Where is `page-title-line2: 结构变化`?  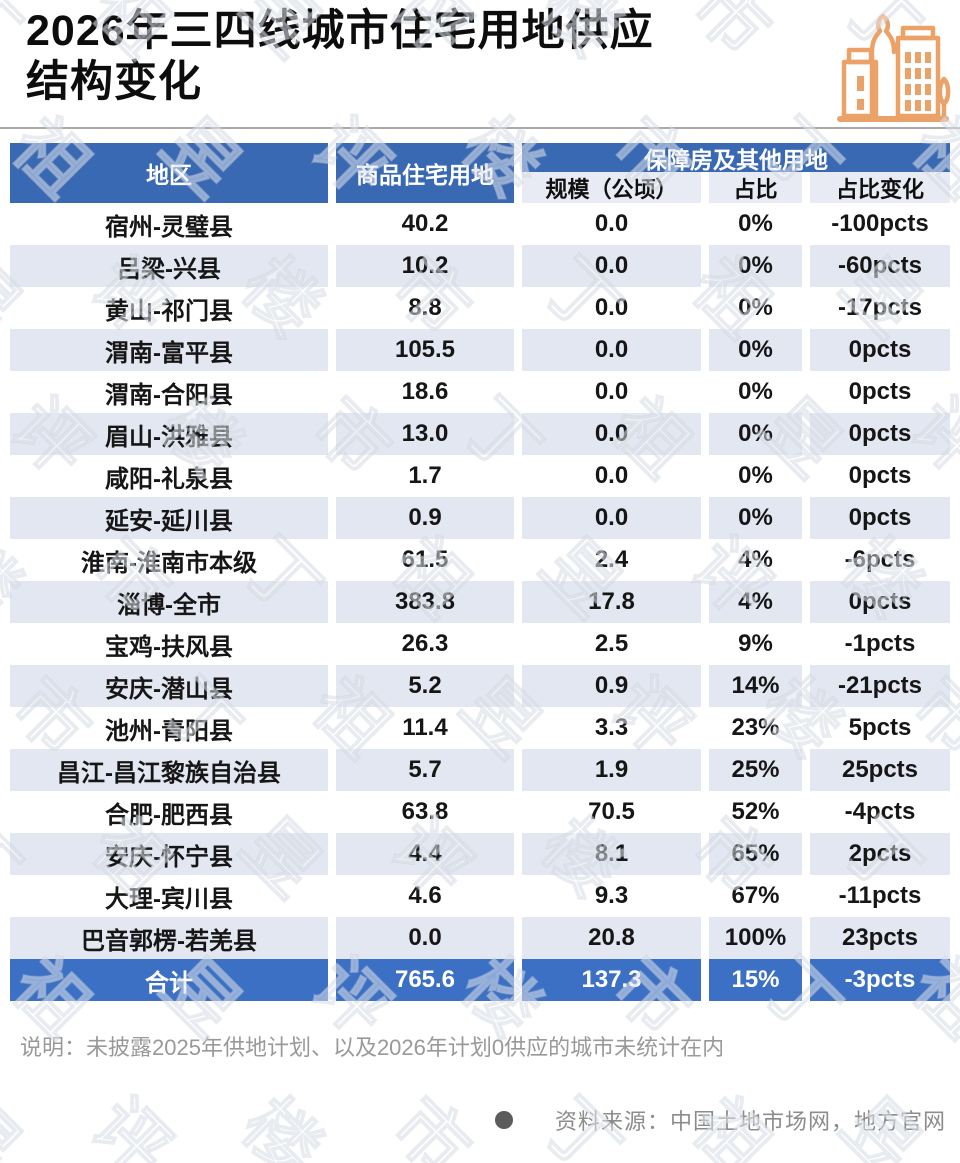 page-title-line2: 结构变化 is located at coordinates (114, 82).